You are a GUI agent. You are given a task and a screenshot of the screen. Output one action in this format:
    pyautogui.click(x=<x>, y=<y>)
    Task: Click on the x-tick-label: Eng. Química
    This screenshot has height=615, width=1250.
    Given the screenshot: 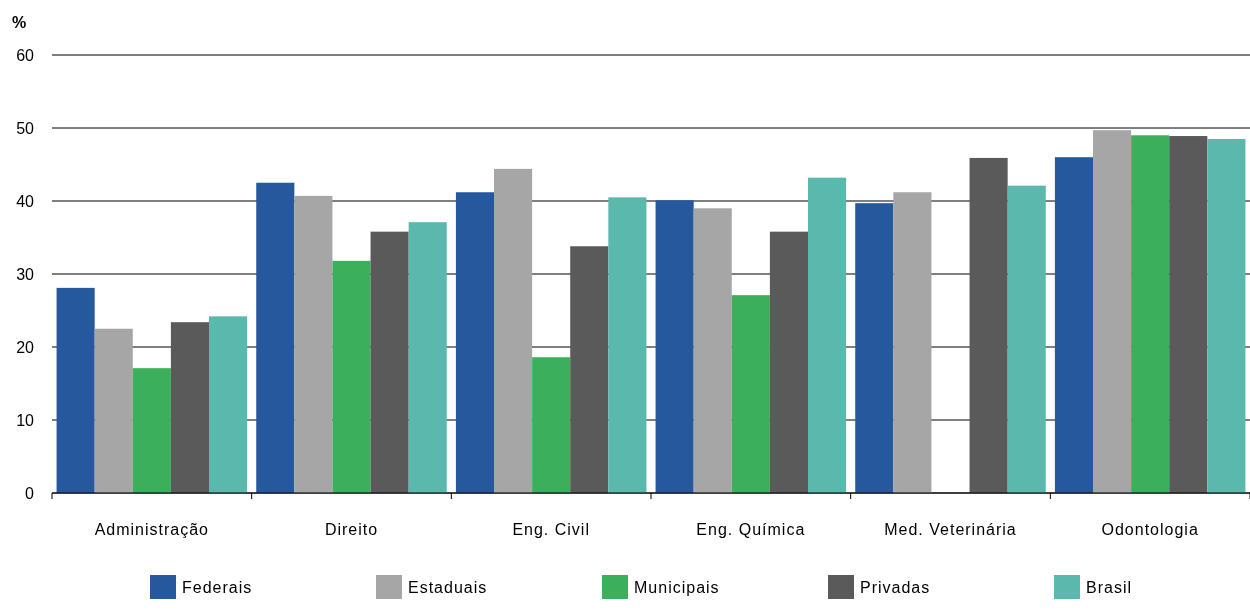 What is the action you would take?
    pyautogui.click(x=751, y=529)
    